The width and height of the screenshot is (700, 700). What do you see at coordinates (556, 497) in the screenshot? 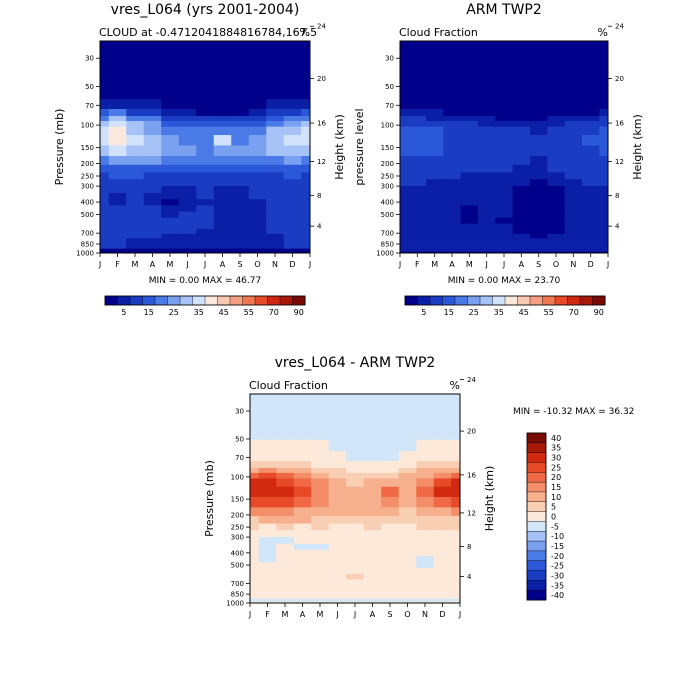
I see `colorbar-label: 10` at bounding box center [556, 497].